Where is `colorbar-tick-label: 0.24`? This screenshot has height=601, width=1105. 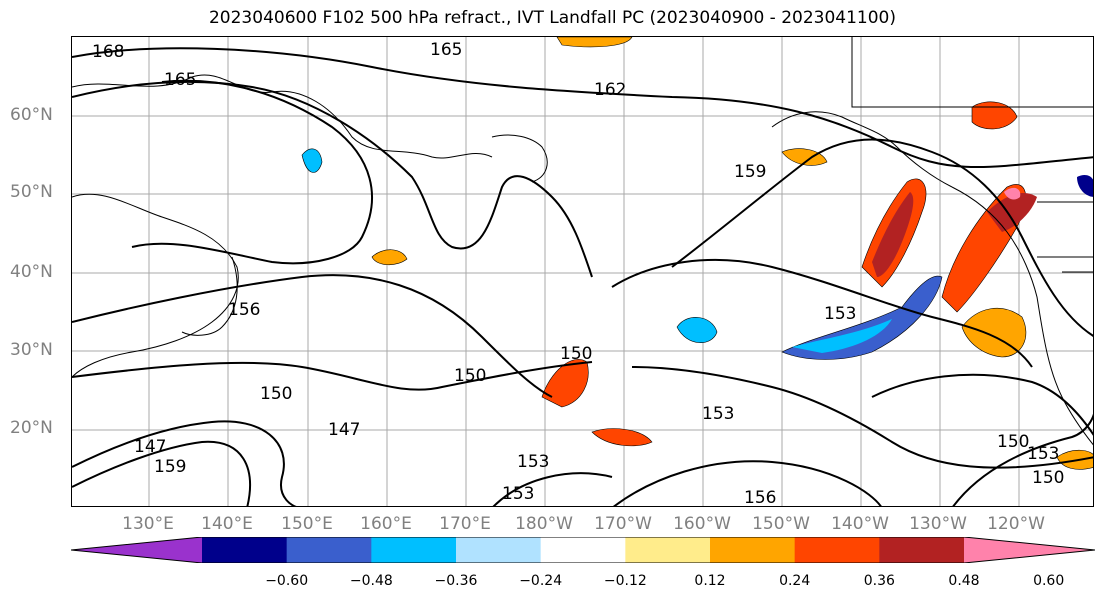
colorbar-tick-label: 0.24 is located at coordinates (795, 581).